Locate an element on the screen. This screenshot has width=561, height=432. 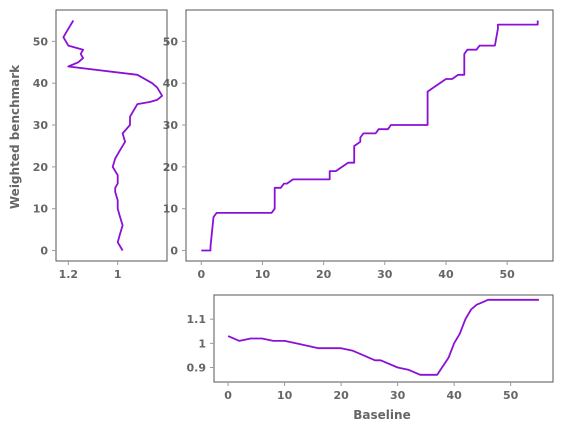
main-x-tick-label: 30 is located at coordinates (385, 274).